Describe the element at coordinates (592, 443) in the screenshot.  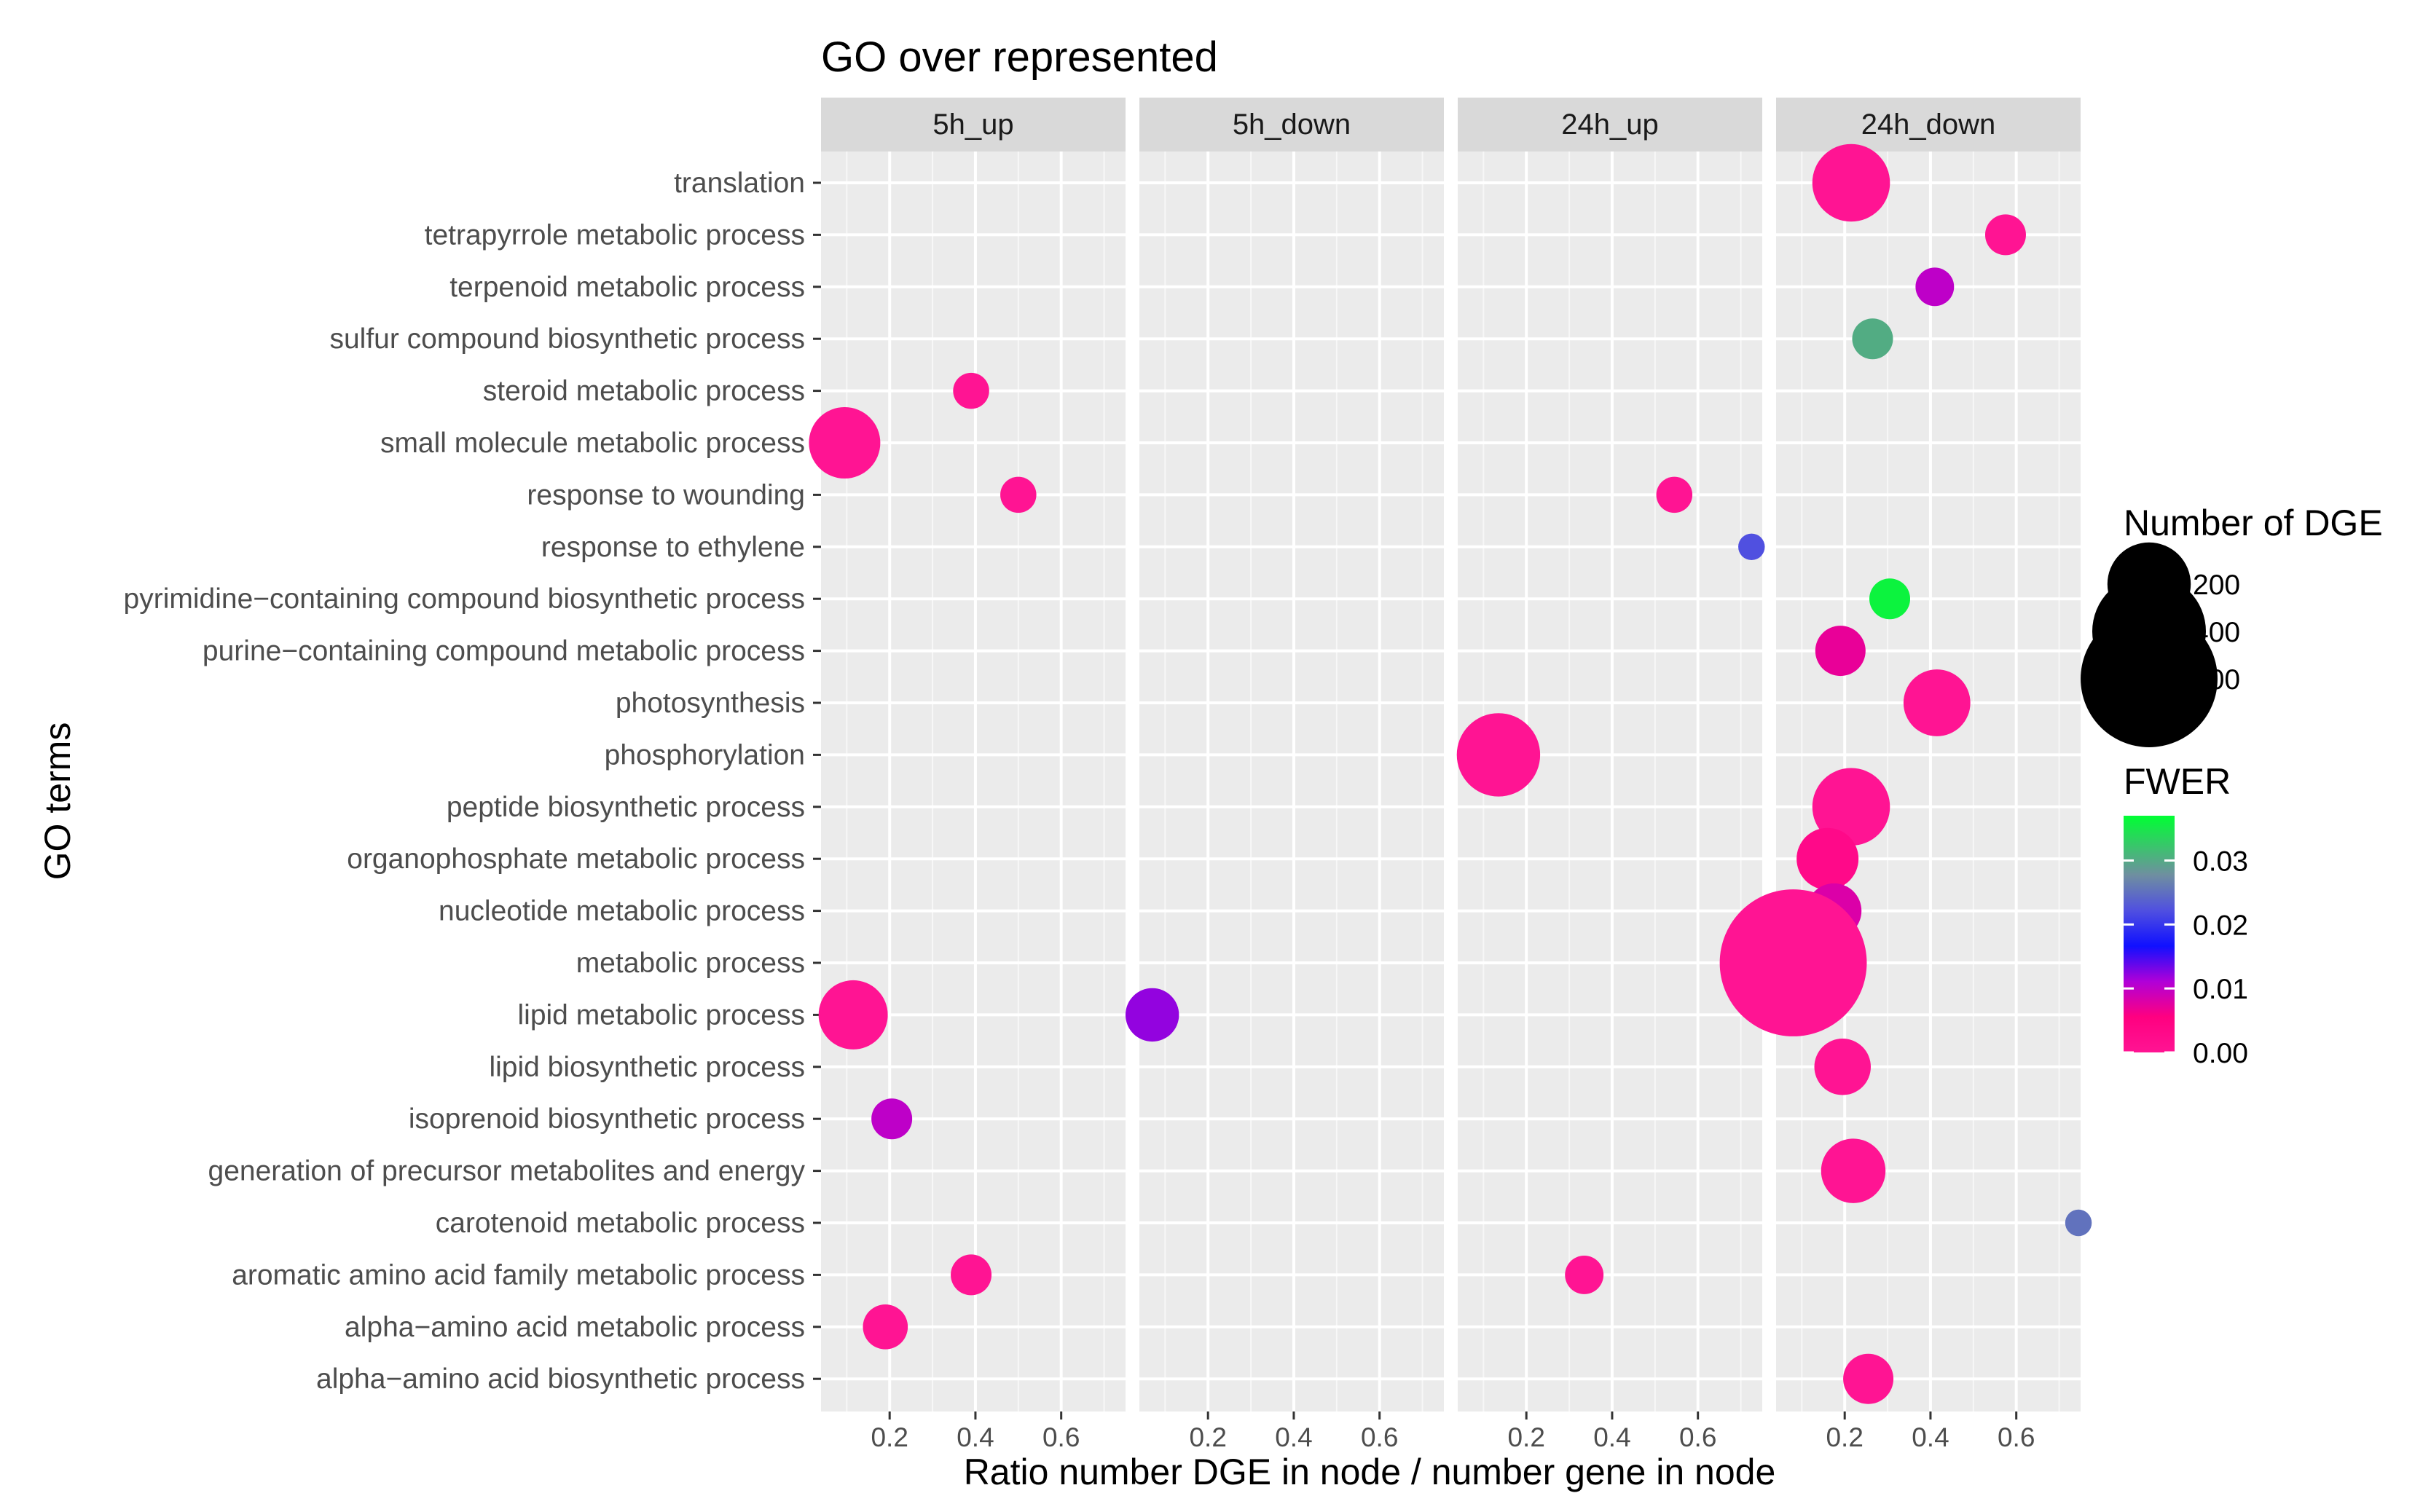
I see `y-tick-label: small molecule metabolic process` at that location.